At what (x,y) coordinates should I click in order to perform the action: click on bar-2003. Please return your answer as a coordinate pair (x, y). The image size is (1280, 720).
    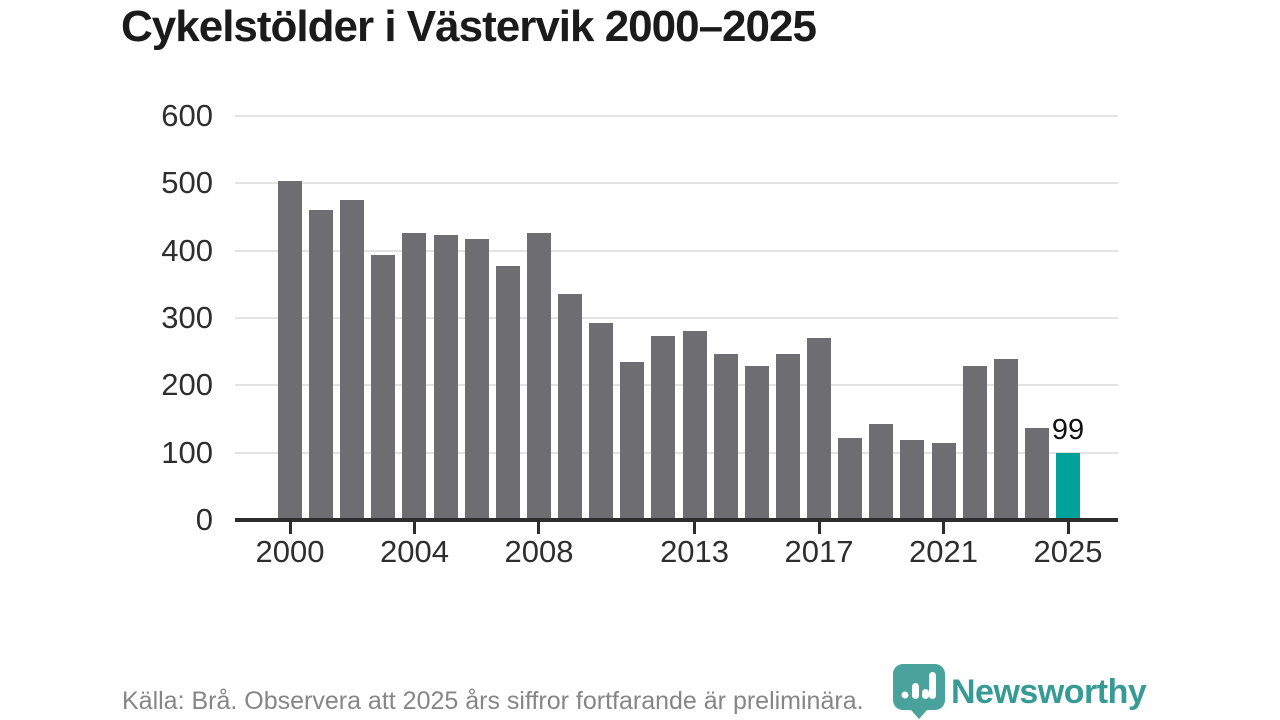
    Looking at the image, I should click on (383, 387).